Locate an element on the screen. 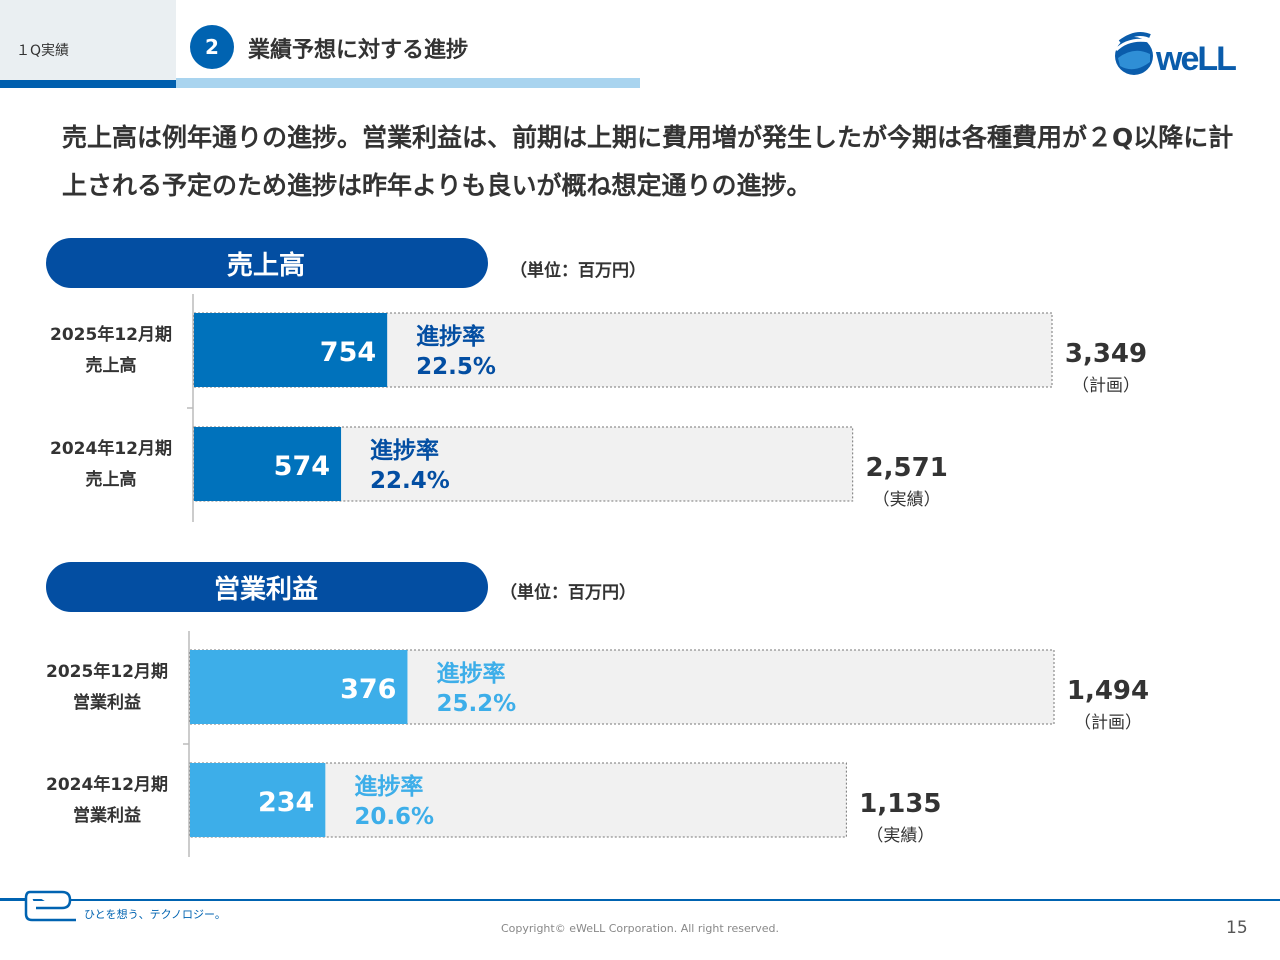 Image resolution: width=1280 pixels, height=960 pixels. progress-rate-label: 22.4% is located at coordinates (410, 481).